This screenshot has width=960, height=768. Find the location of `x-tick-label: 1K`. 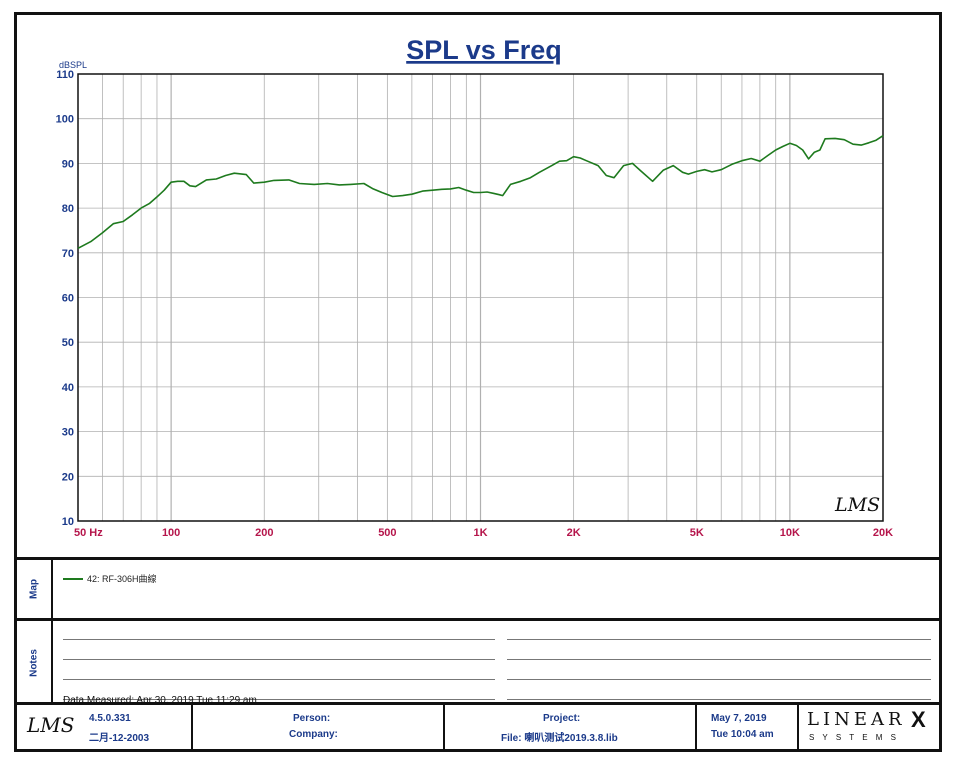

x-tick-label: 1K is located at coordinates (480, 533).